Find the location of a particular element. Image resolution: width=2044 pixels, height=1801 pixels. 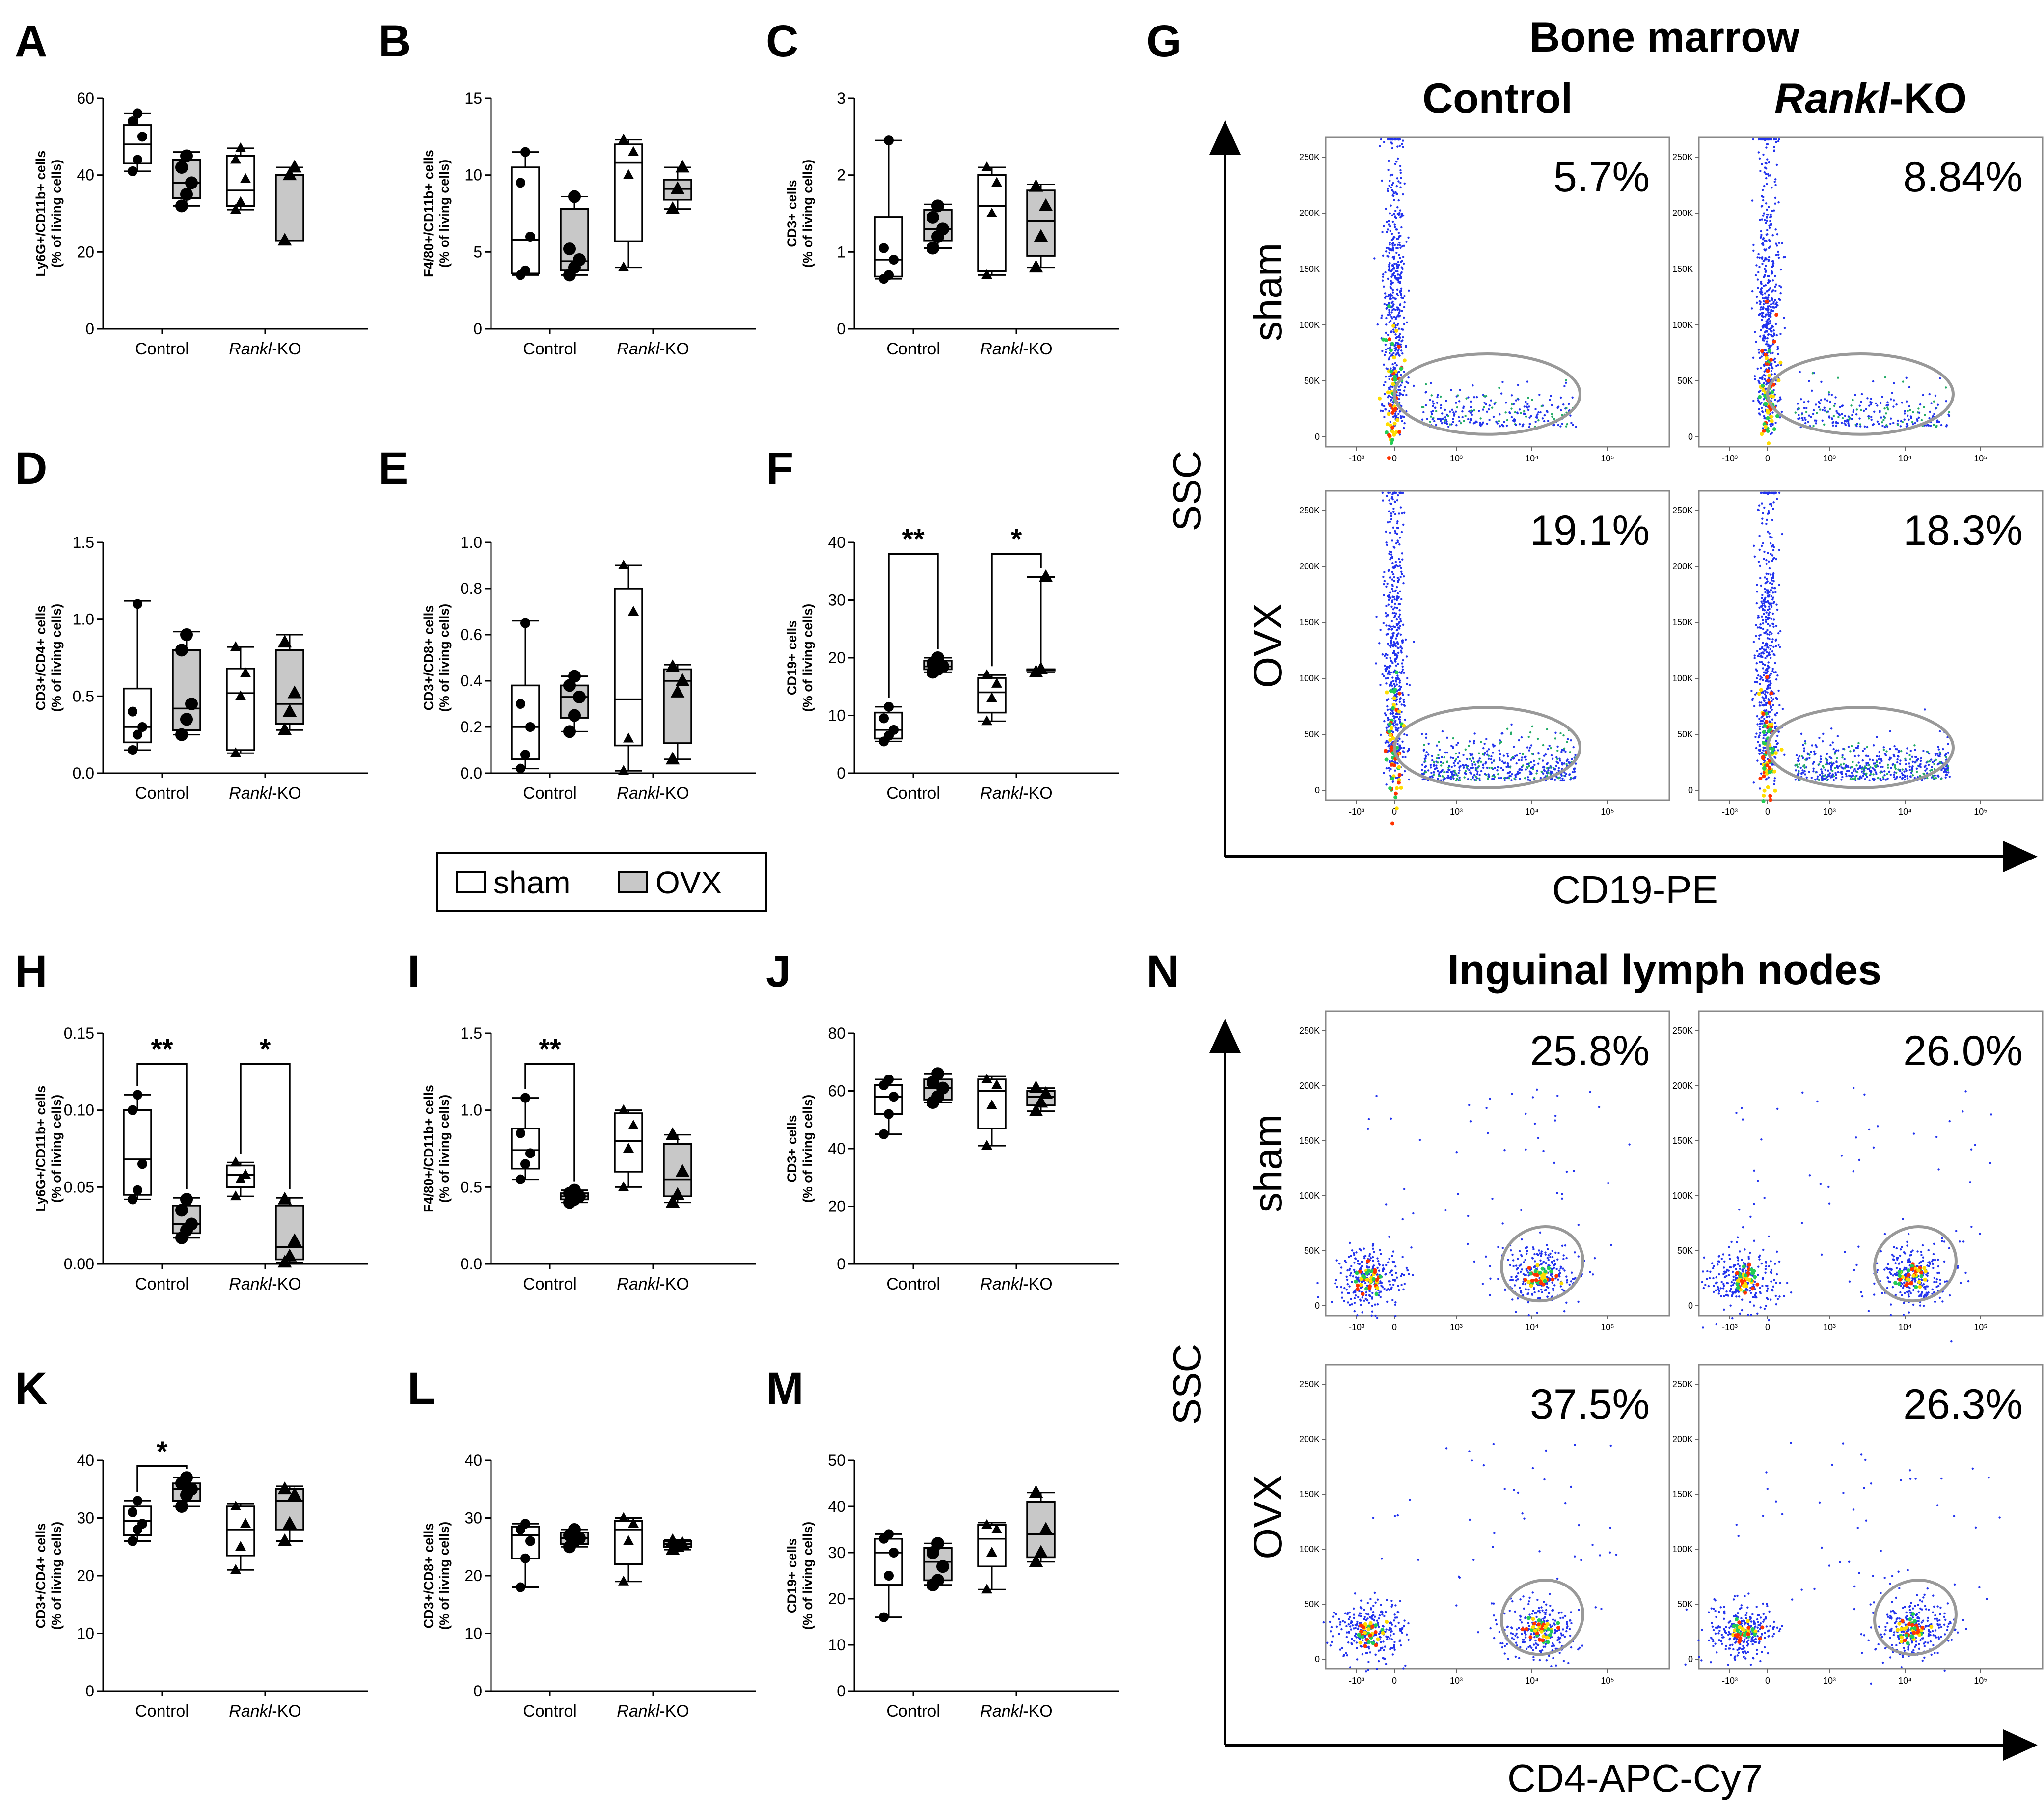

gate-percentage: 19.1% is located at coordinates (1590, 530).